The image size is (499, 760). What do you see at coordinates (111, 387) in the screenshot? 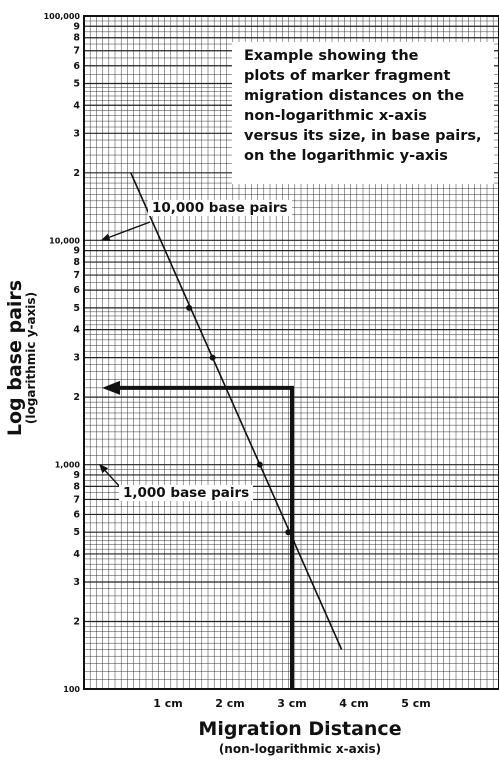
I see `readout-arrowhead` at bounding box center [111, 387].